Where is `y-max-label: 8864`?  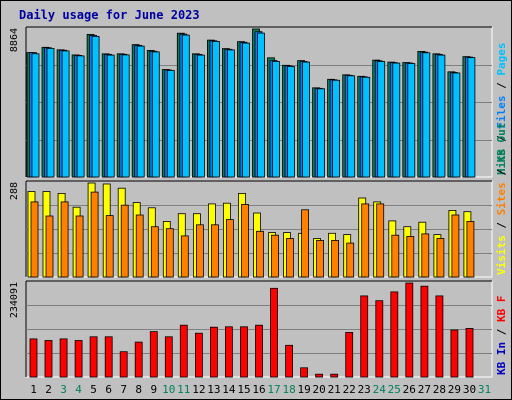 y-max-label: 8864 is located at coordinates (14, 40).